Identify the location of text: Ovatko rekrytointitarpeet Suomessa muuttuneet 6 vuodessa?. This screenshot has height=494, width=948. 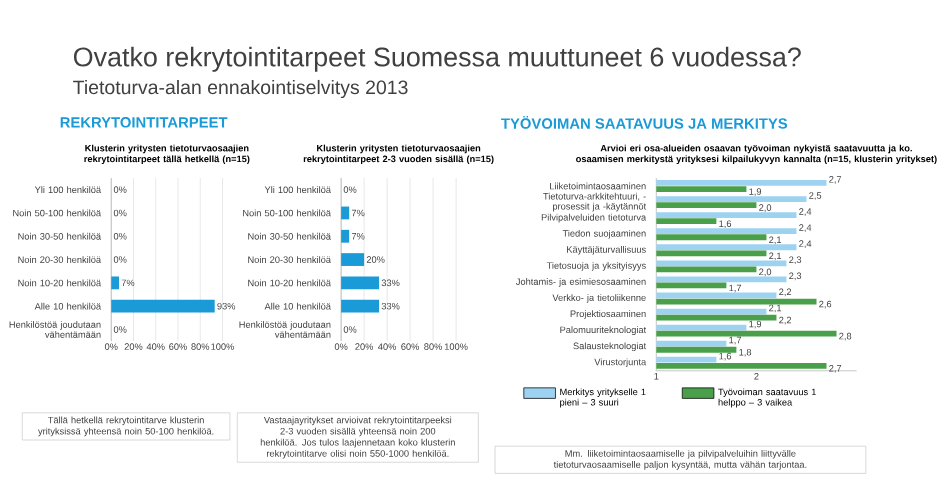
(437, 60).